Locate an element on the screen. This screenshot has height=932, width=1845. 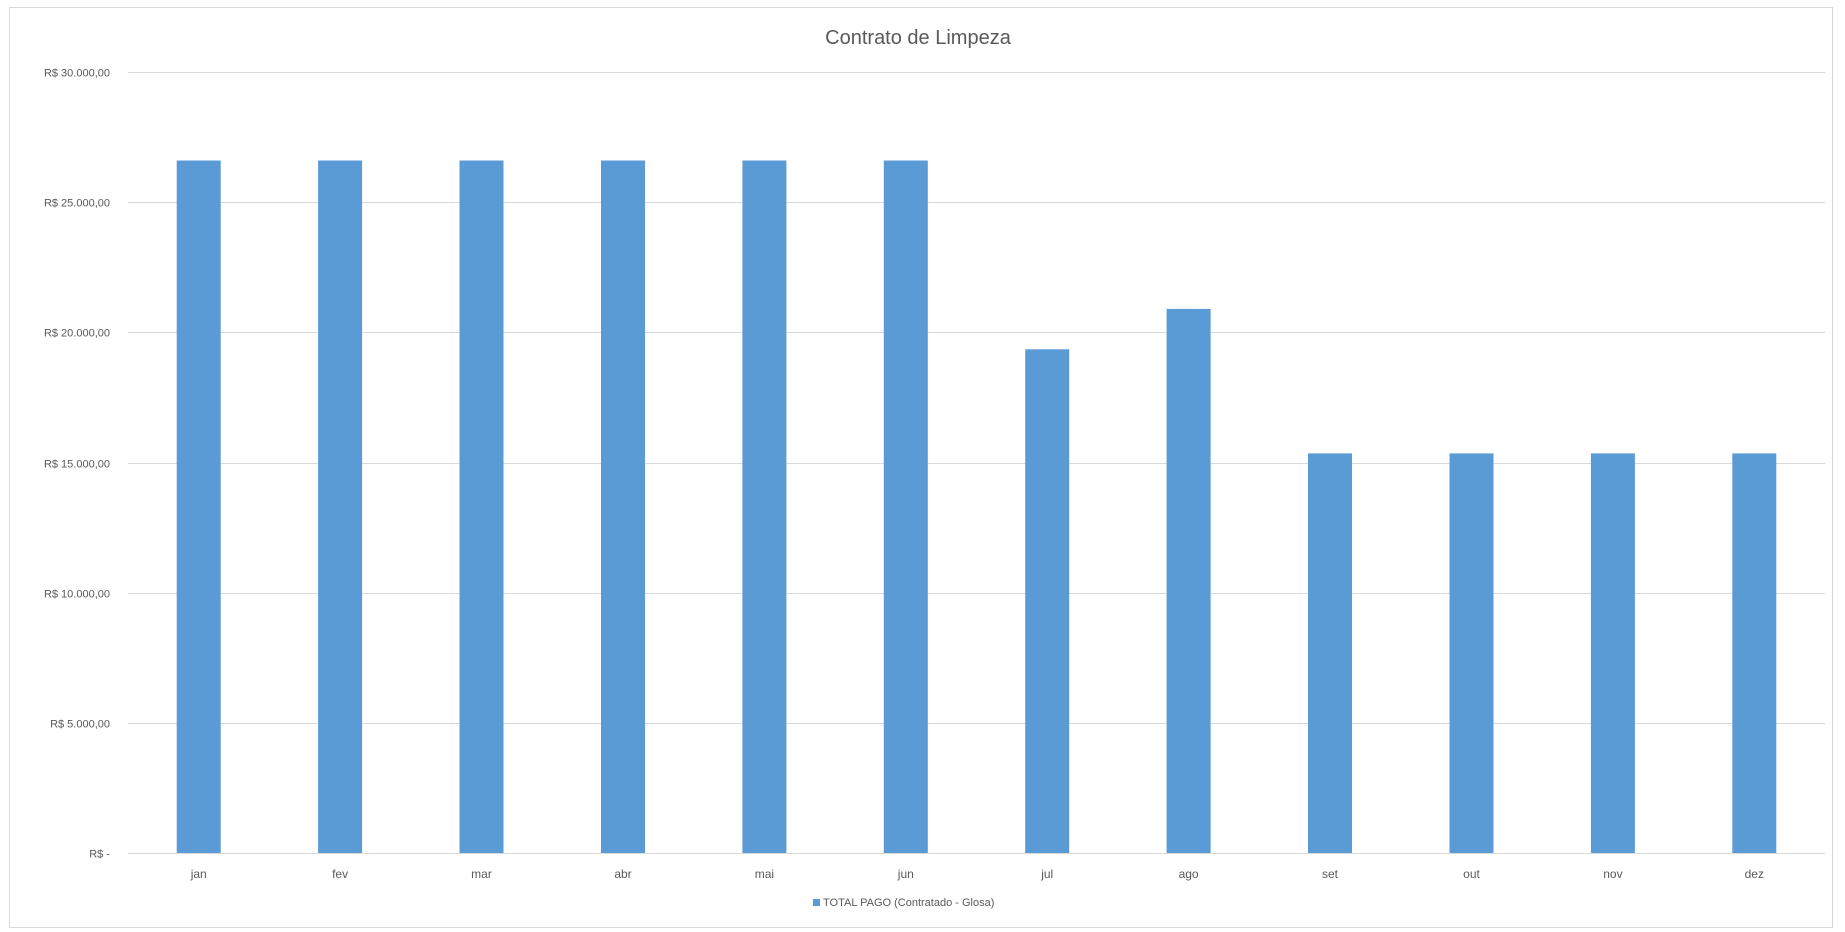
bar-jun is located at coordinates (905, 506).